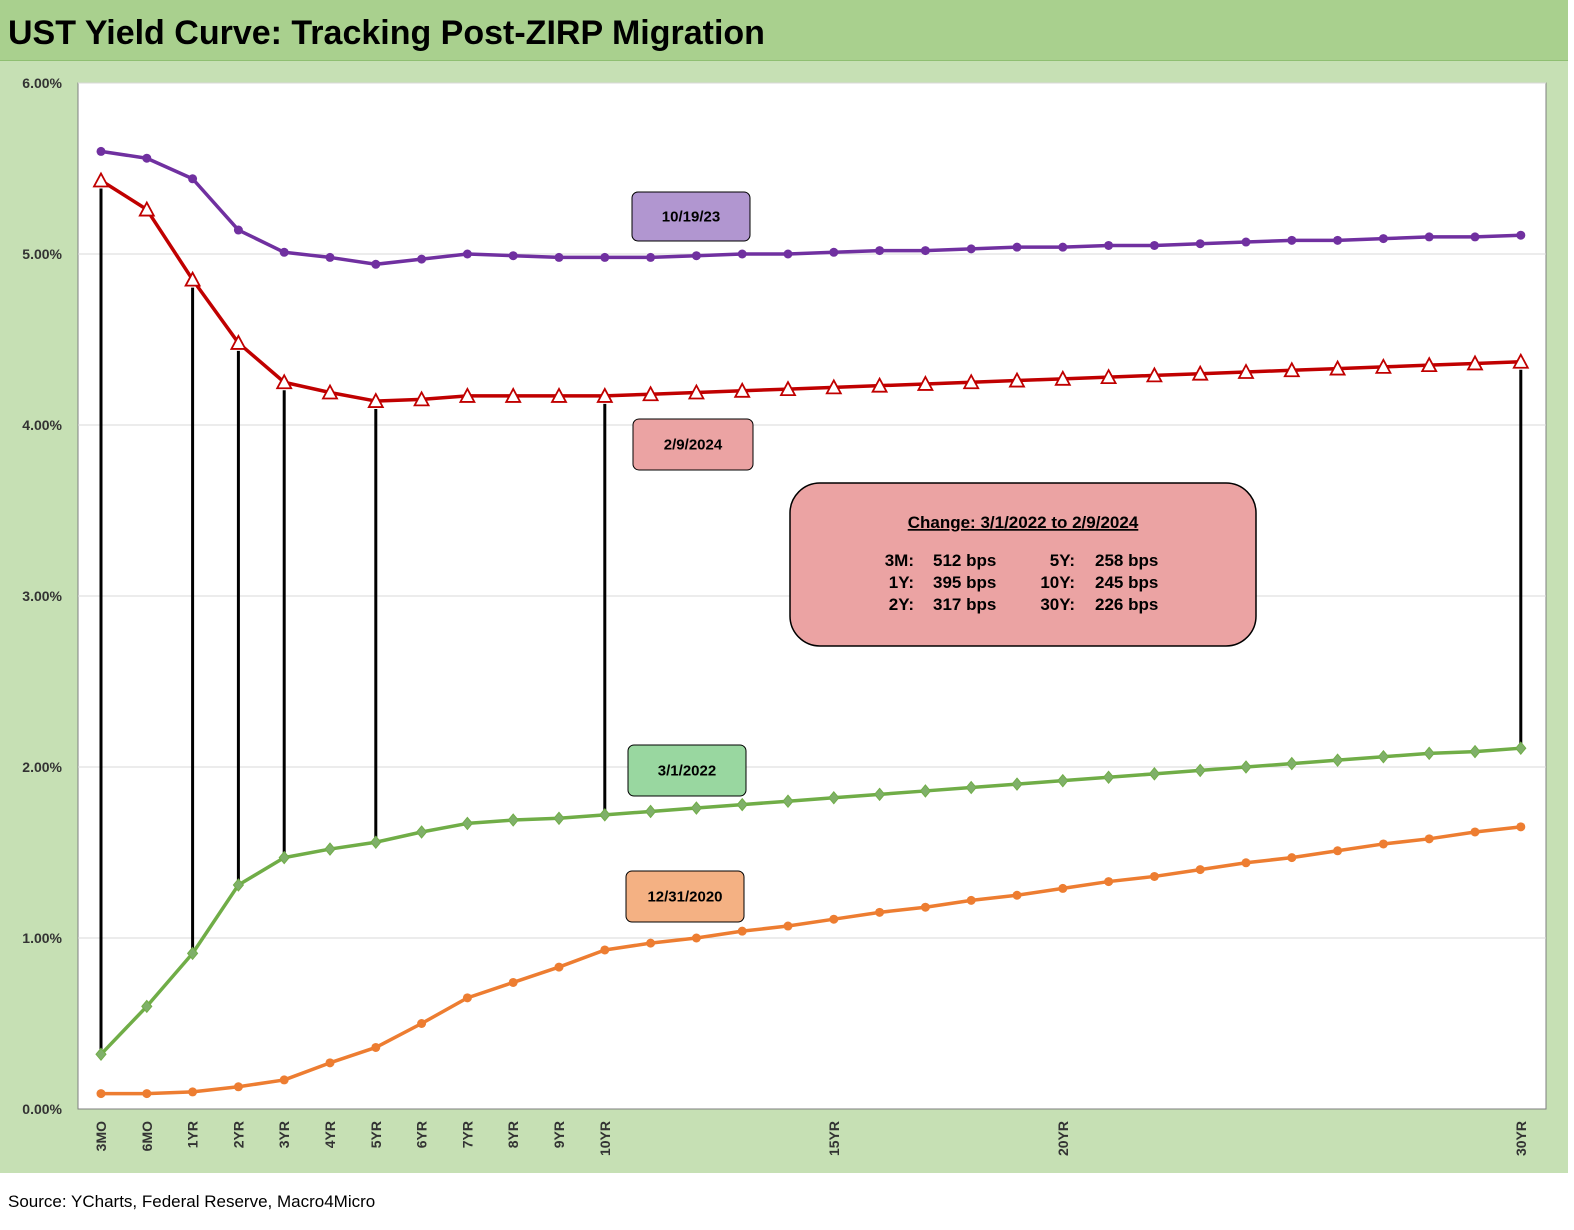 The image size is (1574, 1230). What do you see at coordinates (42, 938) in the screenshot?
I see `y-tick-label: 1.00%` at bounding box center [42, 938].